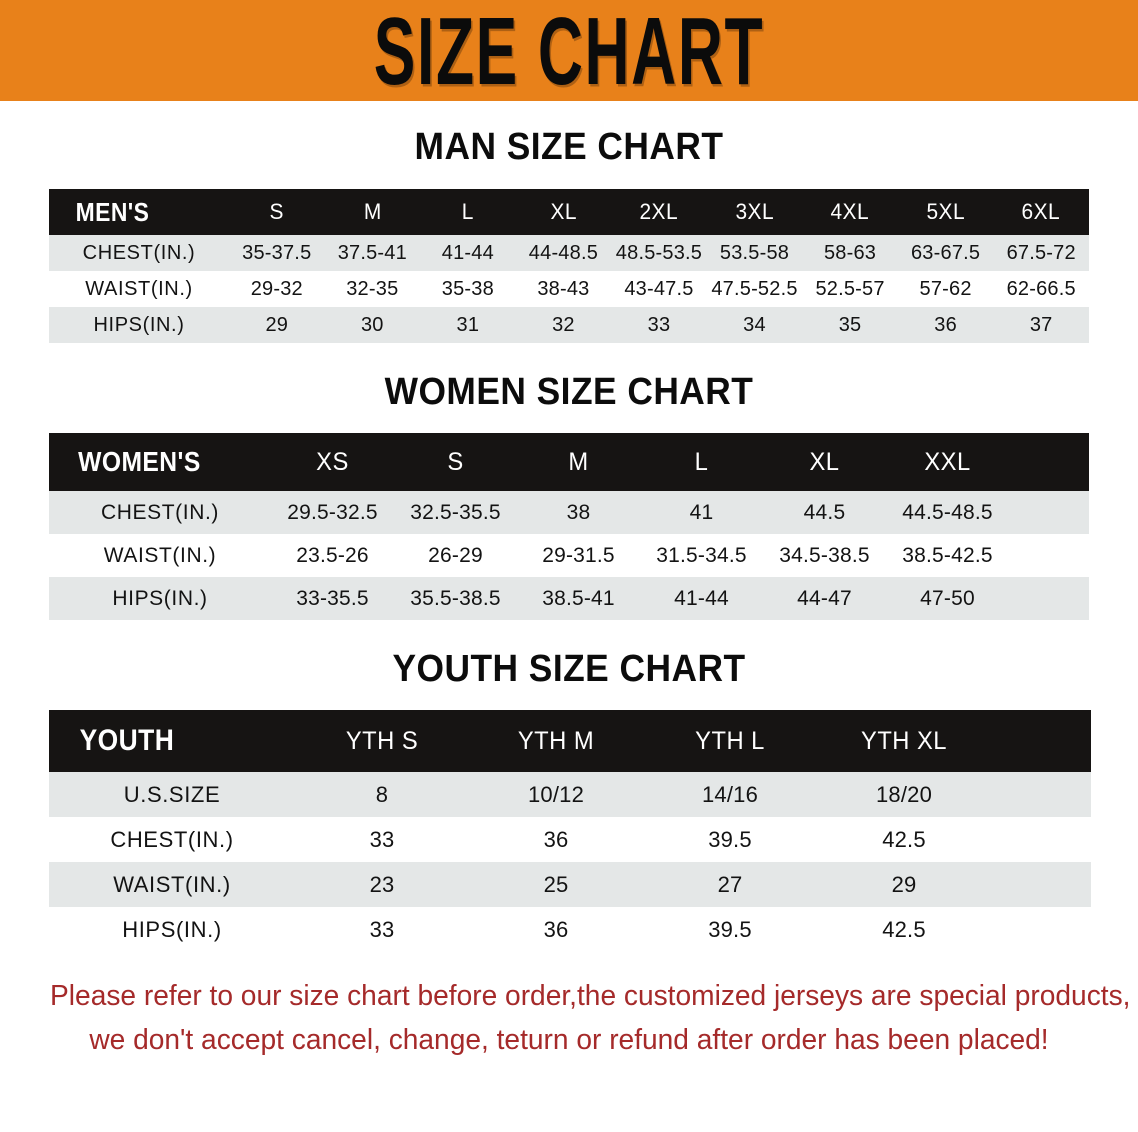 The width and height of the screenshot is (1138, 1132). What do you see at coordinates (172, 794) in the screenshot?
I see `youth-row-label-ussize: U.S.SIZE` at bounding box center [172, 794].